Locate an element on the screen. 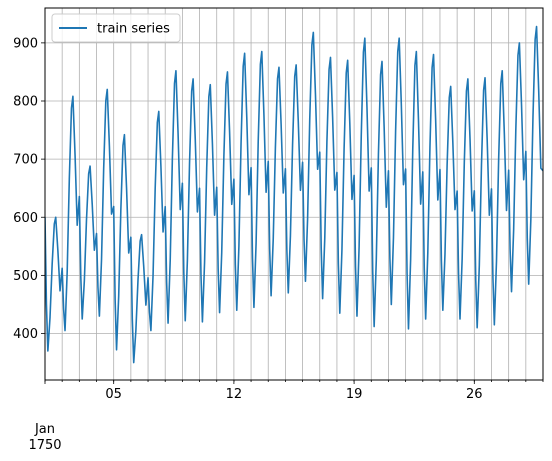  y-tick-label: 800 is located at coordinates (25, 102).